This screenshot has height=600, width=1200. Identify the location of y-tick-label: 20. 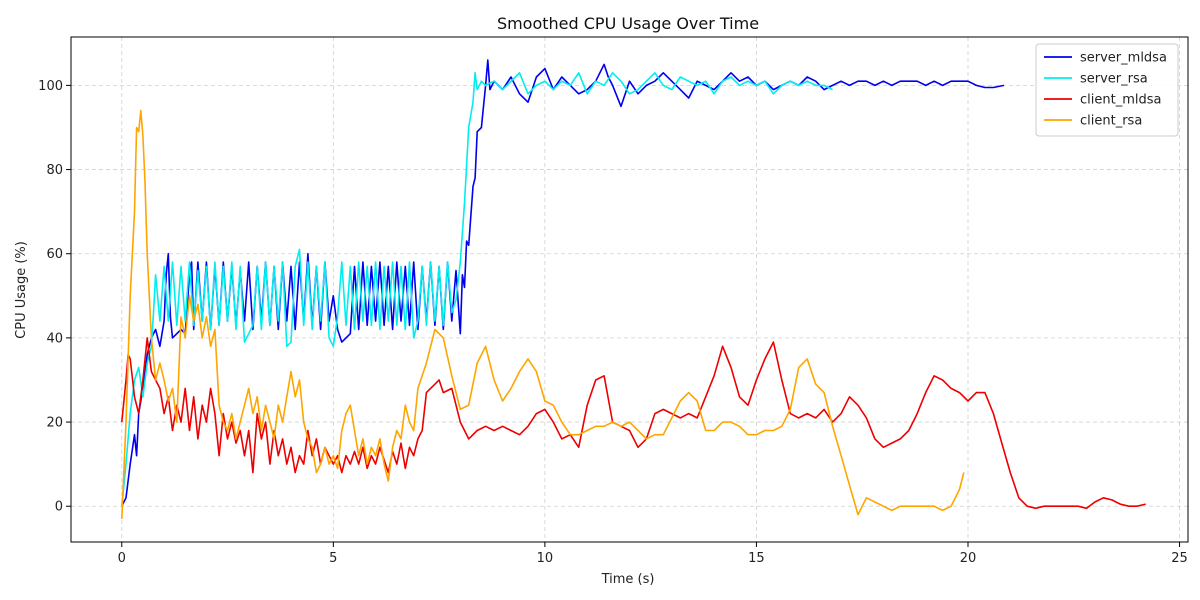
(54, 423).